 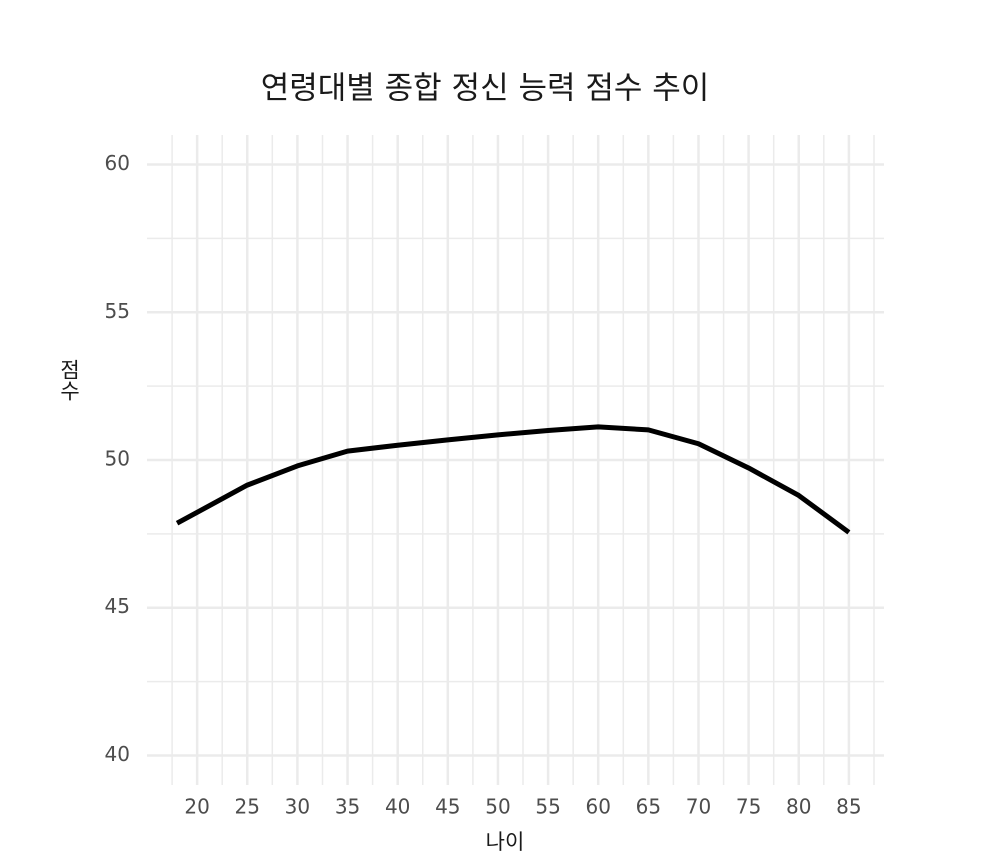 I want to click on y-tick-label: 55, so click(x=117, y=311).